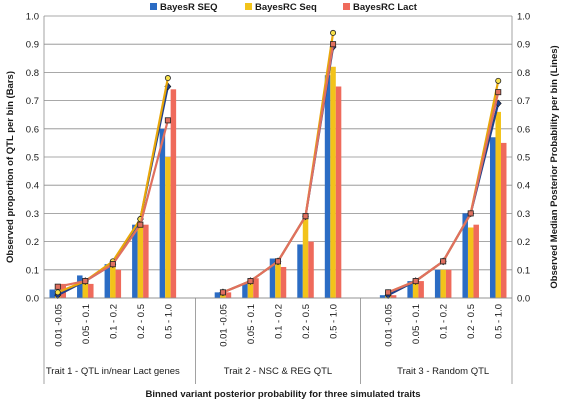  Describe the element at coordinates (32, 17) in the screenshot. I see `y-tick-label-left: 1.0` at that location.